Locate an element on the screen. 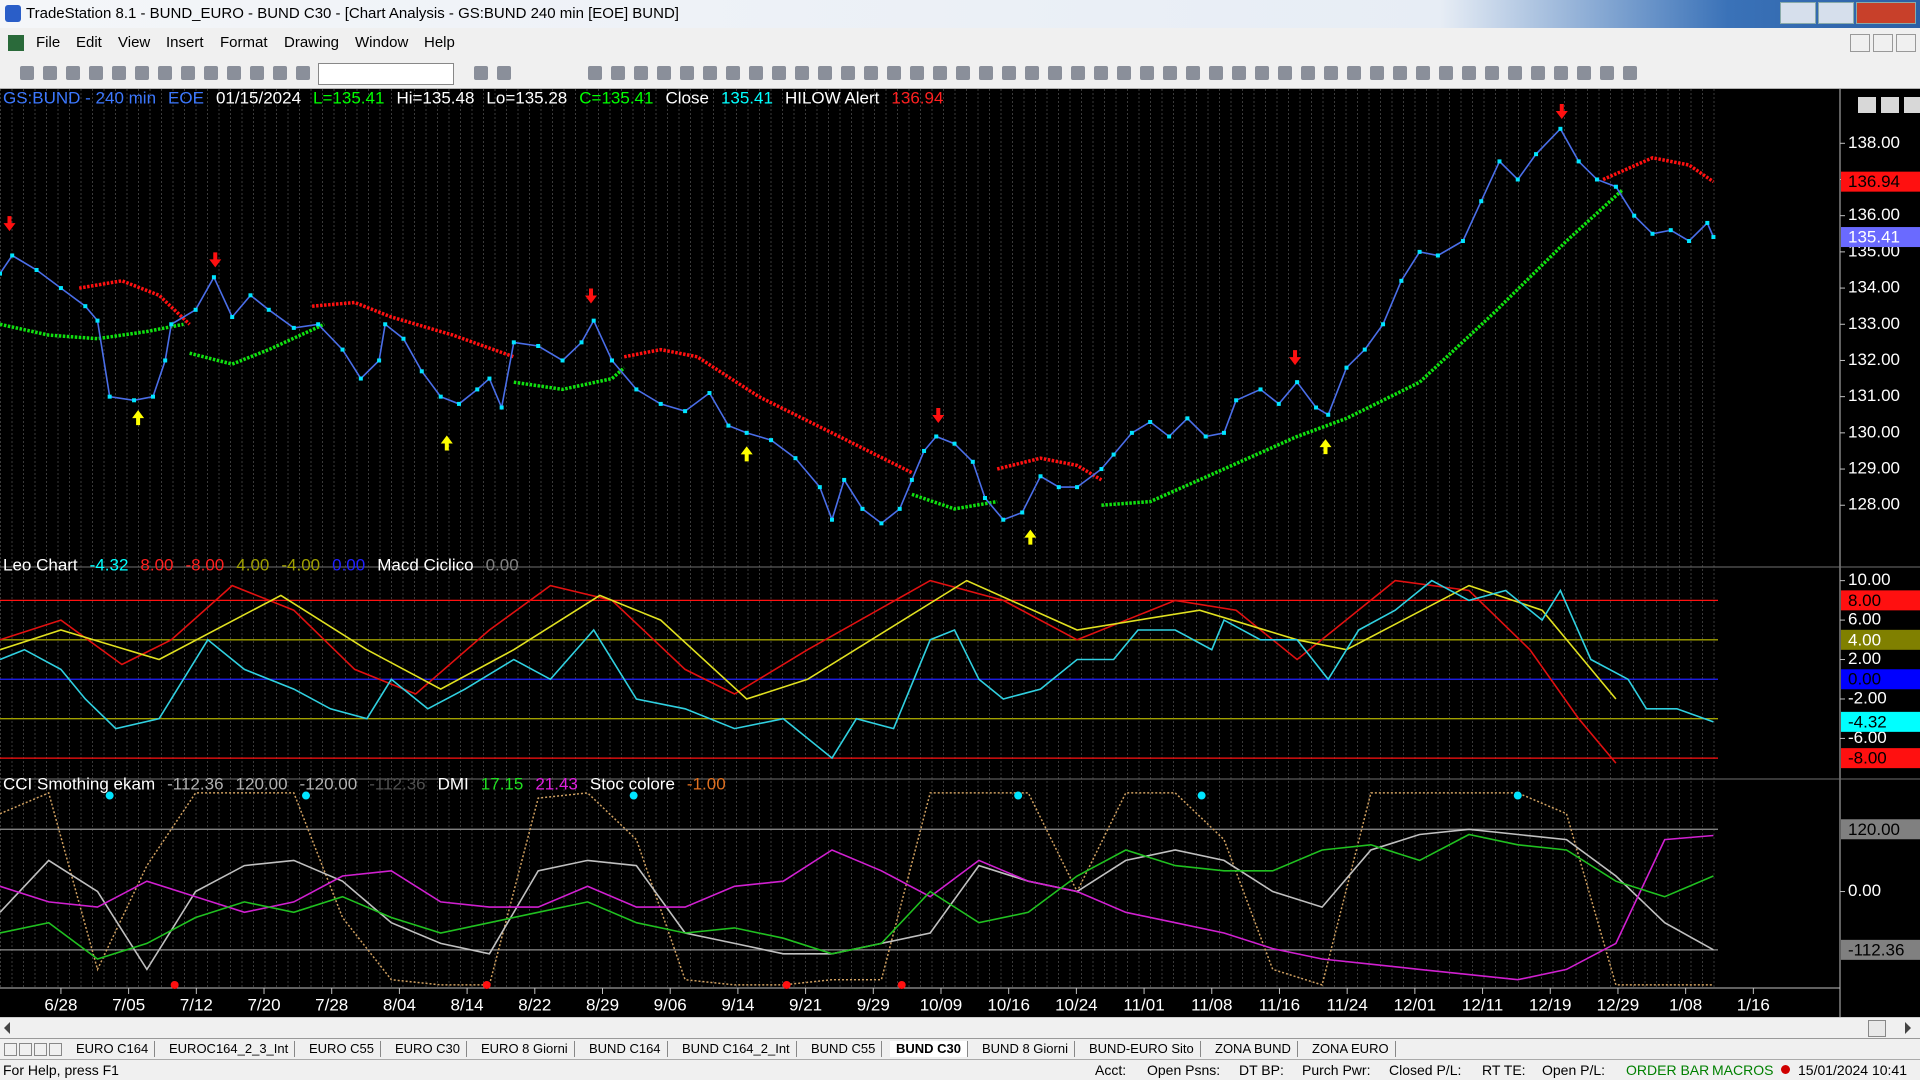  symbol-combo is located at coordinates (386, 74).